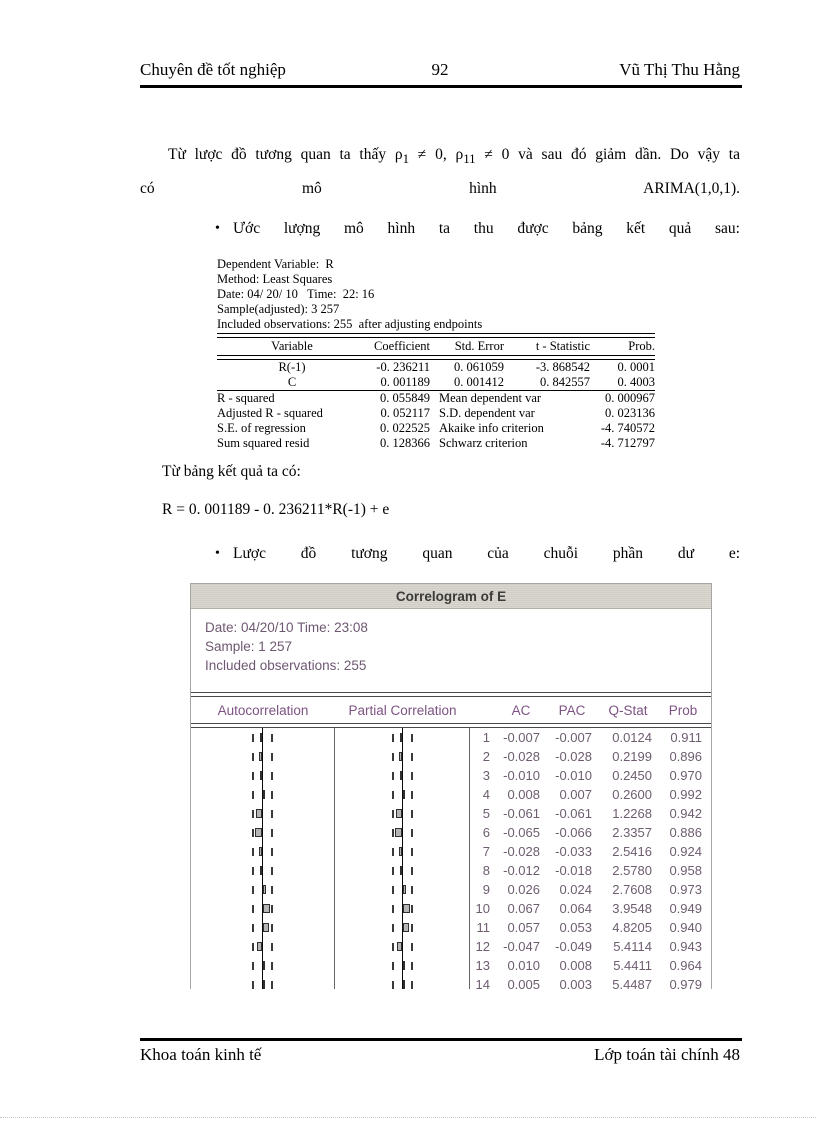 This screenshot has height=1123, width=816. I want to click on correlogram-values: 2 -0.028 -0.028 0.2199 0.896, so click(590, 756).